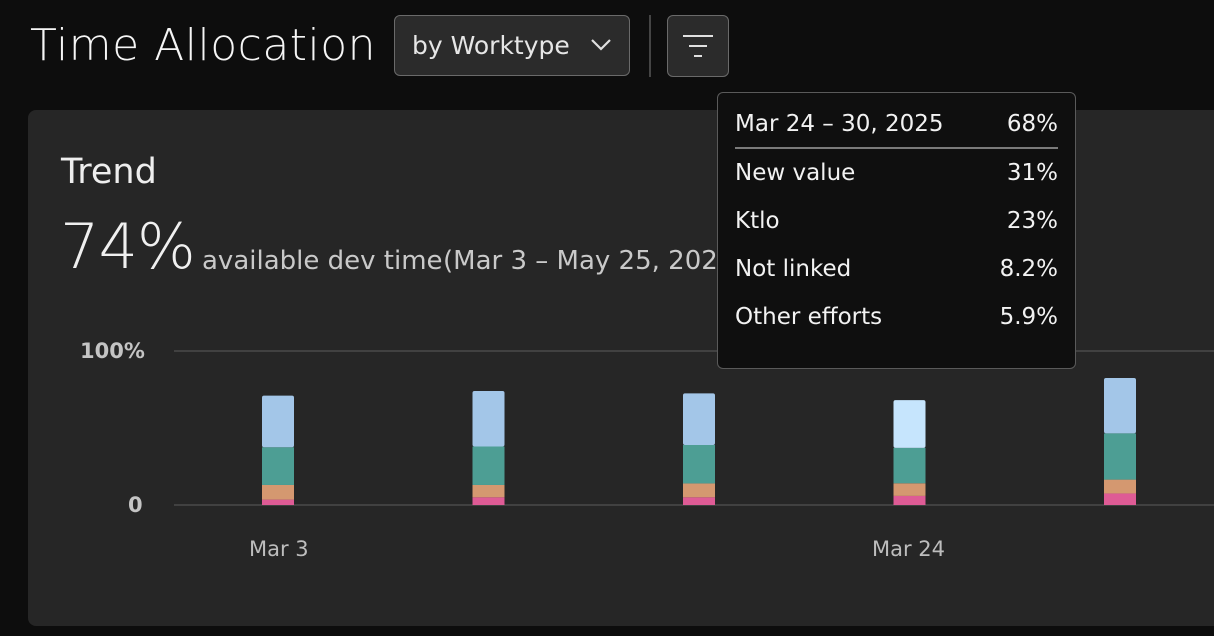  What do you see at coordinates (112, 351) in the screenshot?
I see `y-tick-100: 100%` at bounding box center [112, 351].